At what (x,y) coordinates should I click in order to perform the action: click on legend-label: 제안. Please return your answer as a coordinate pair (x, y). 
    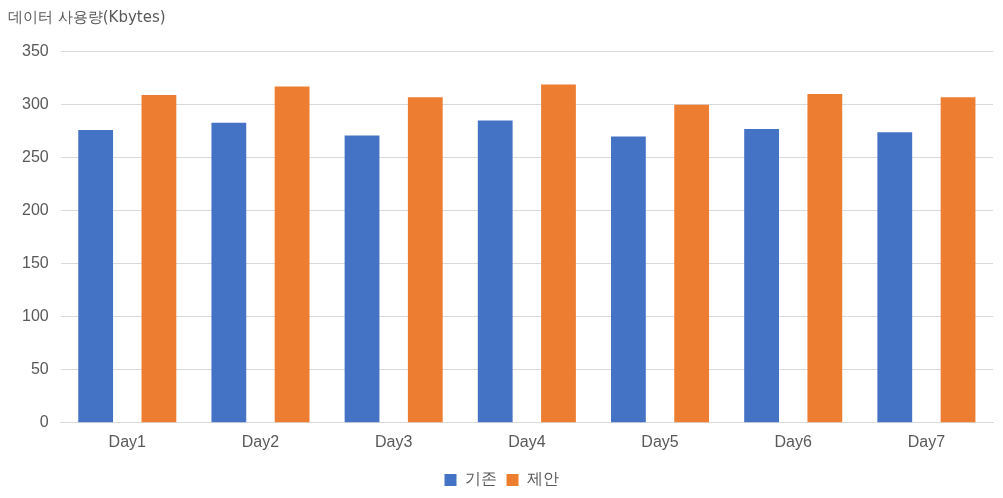
    Looking at the image, I should click on (542, 479).